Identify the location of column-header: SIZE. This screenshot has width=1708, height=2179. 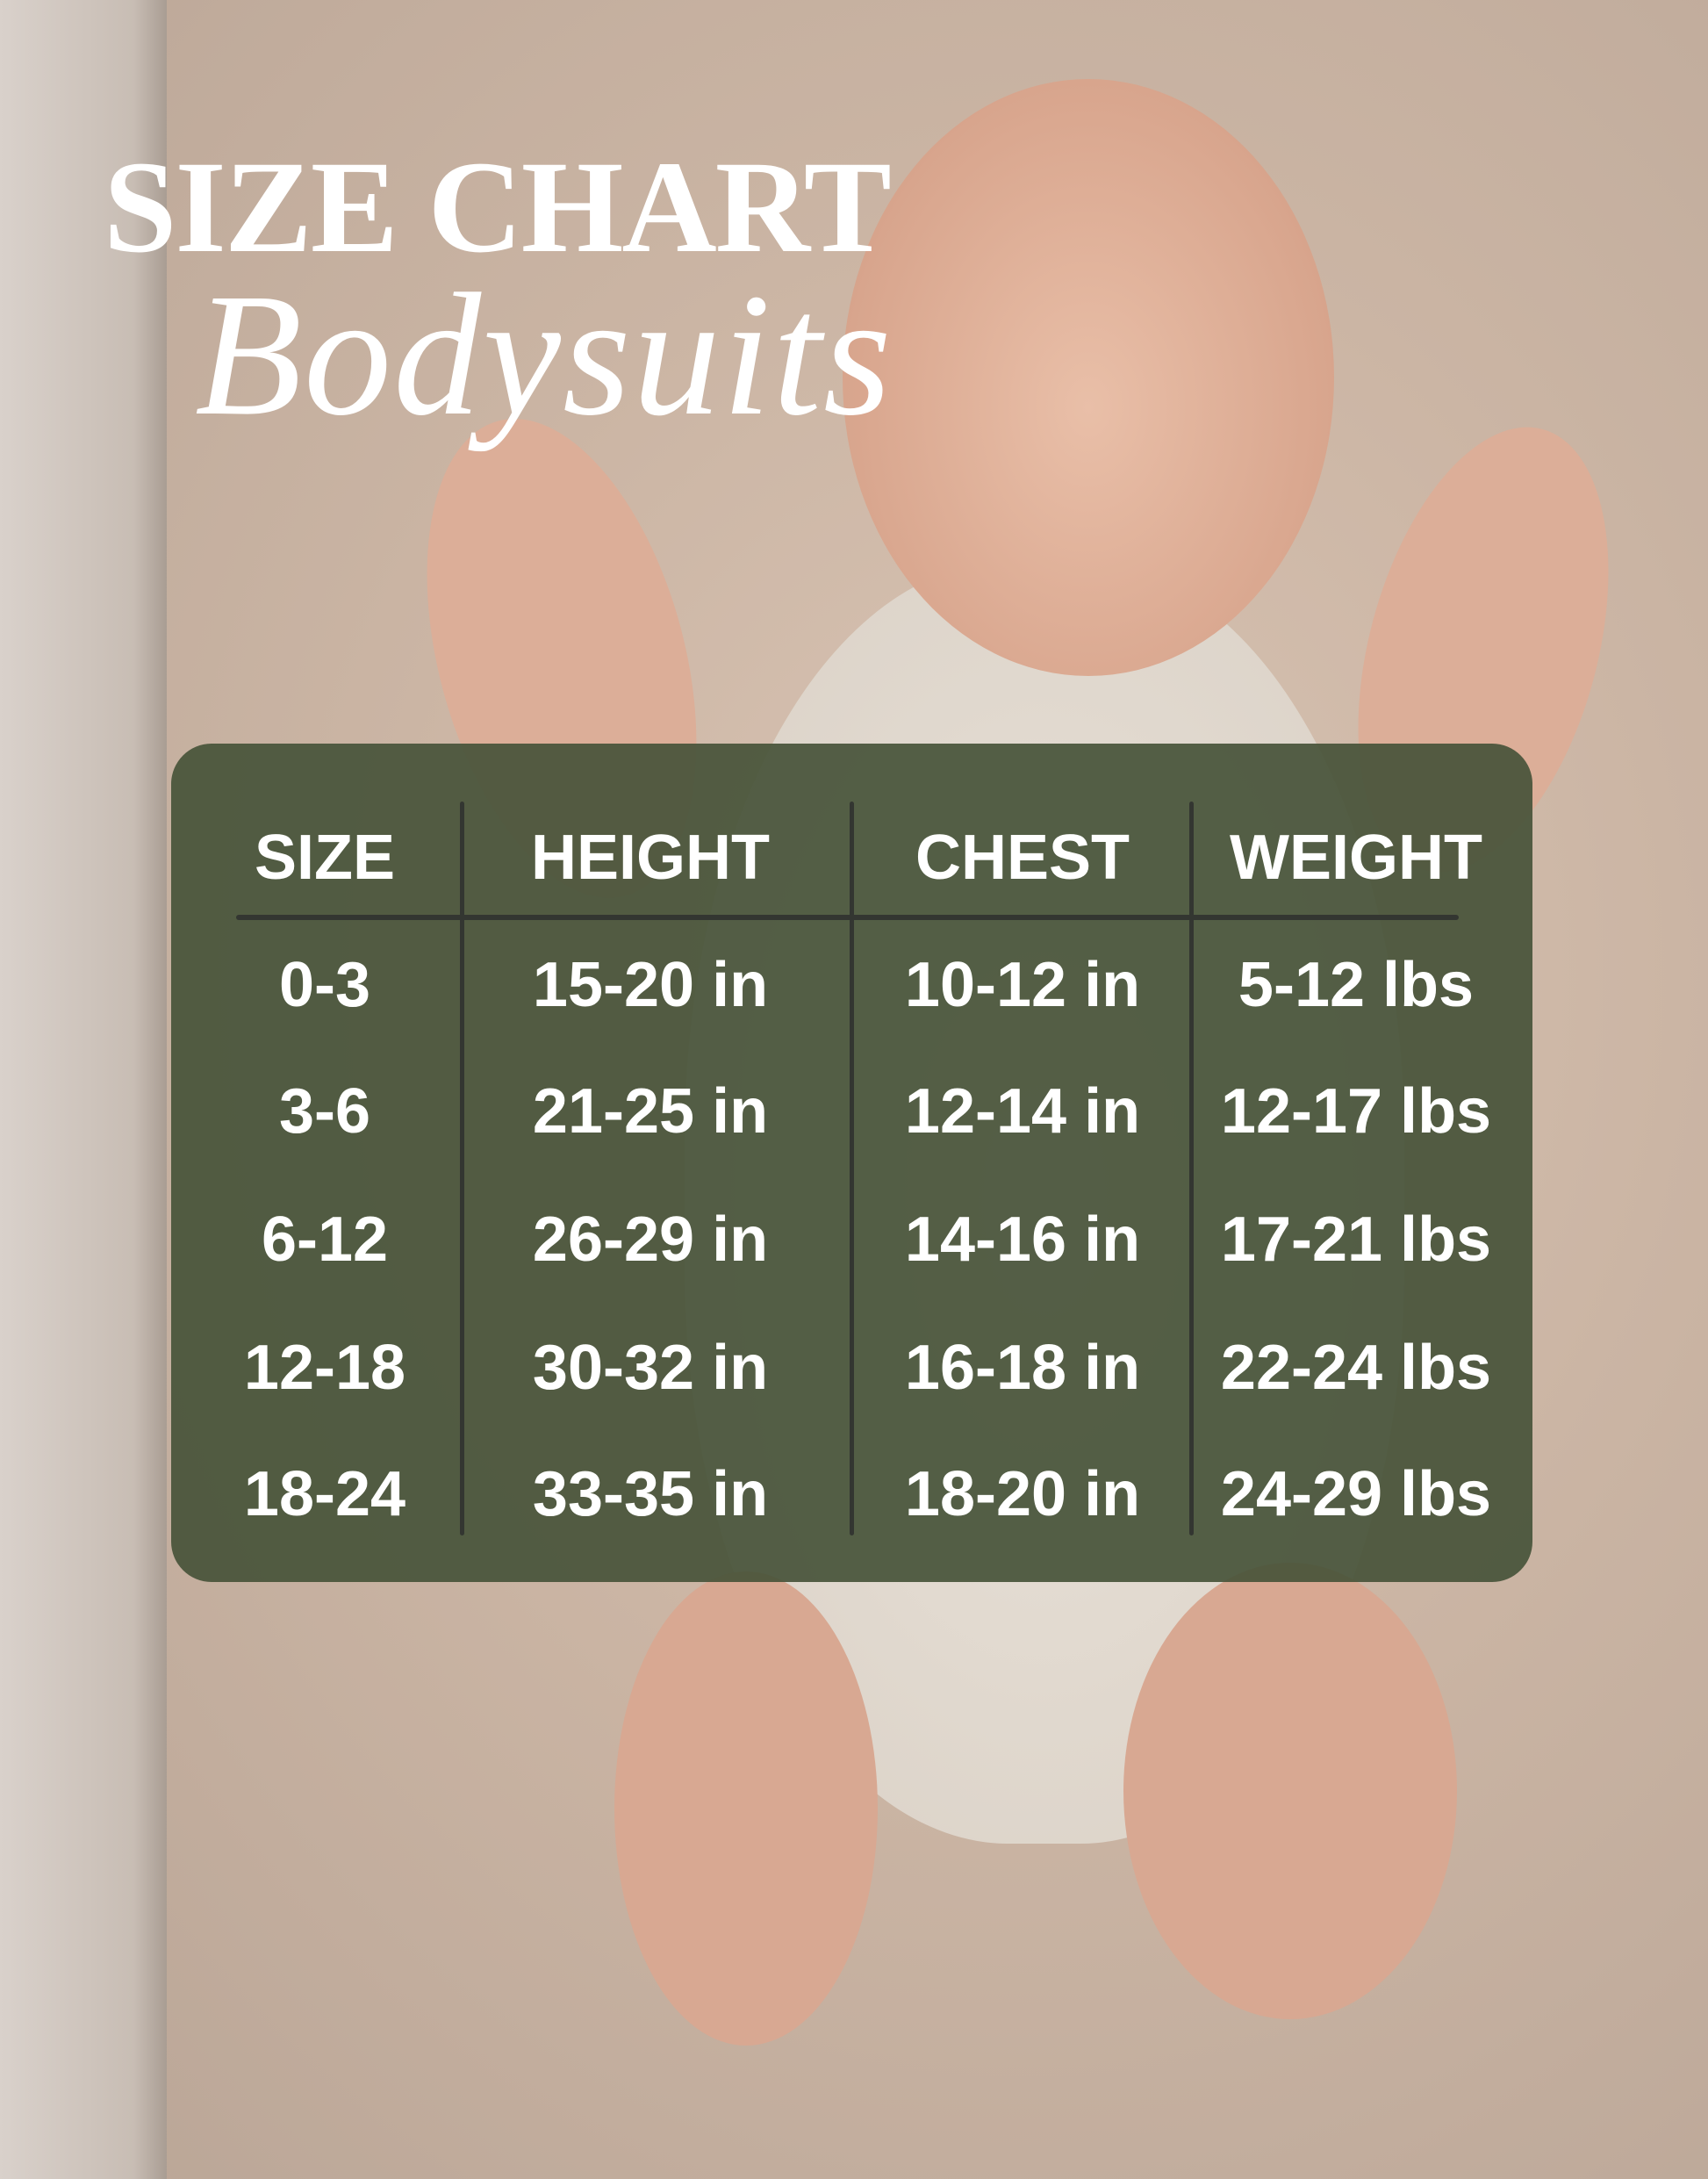
(325, 858).